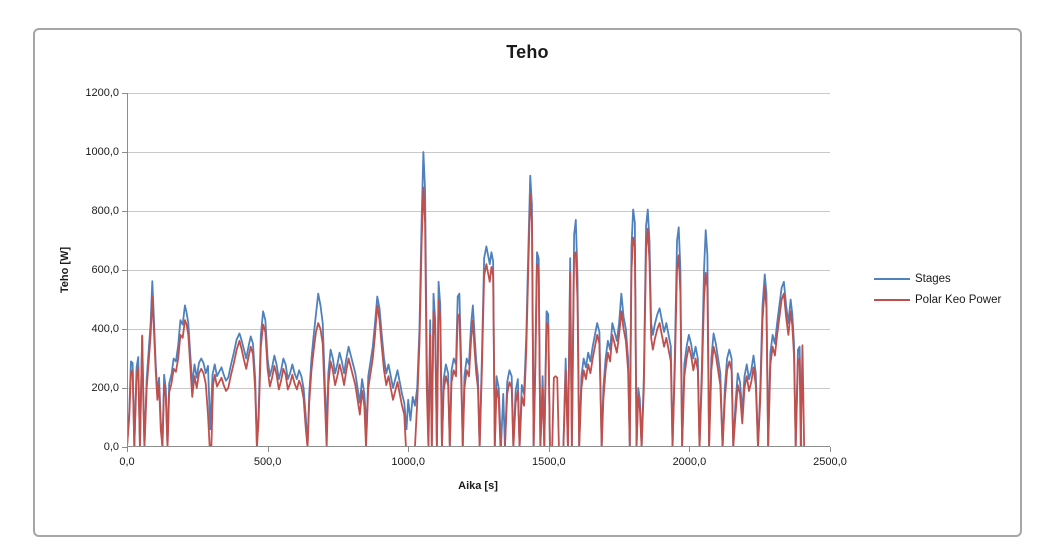  What do you see at coordinates (958, 300) in the screenshot?
I see `legend-label: Polar Keo Power` at bounding box center [958, 300].